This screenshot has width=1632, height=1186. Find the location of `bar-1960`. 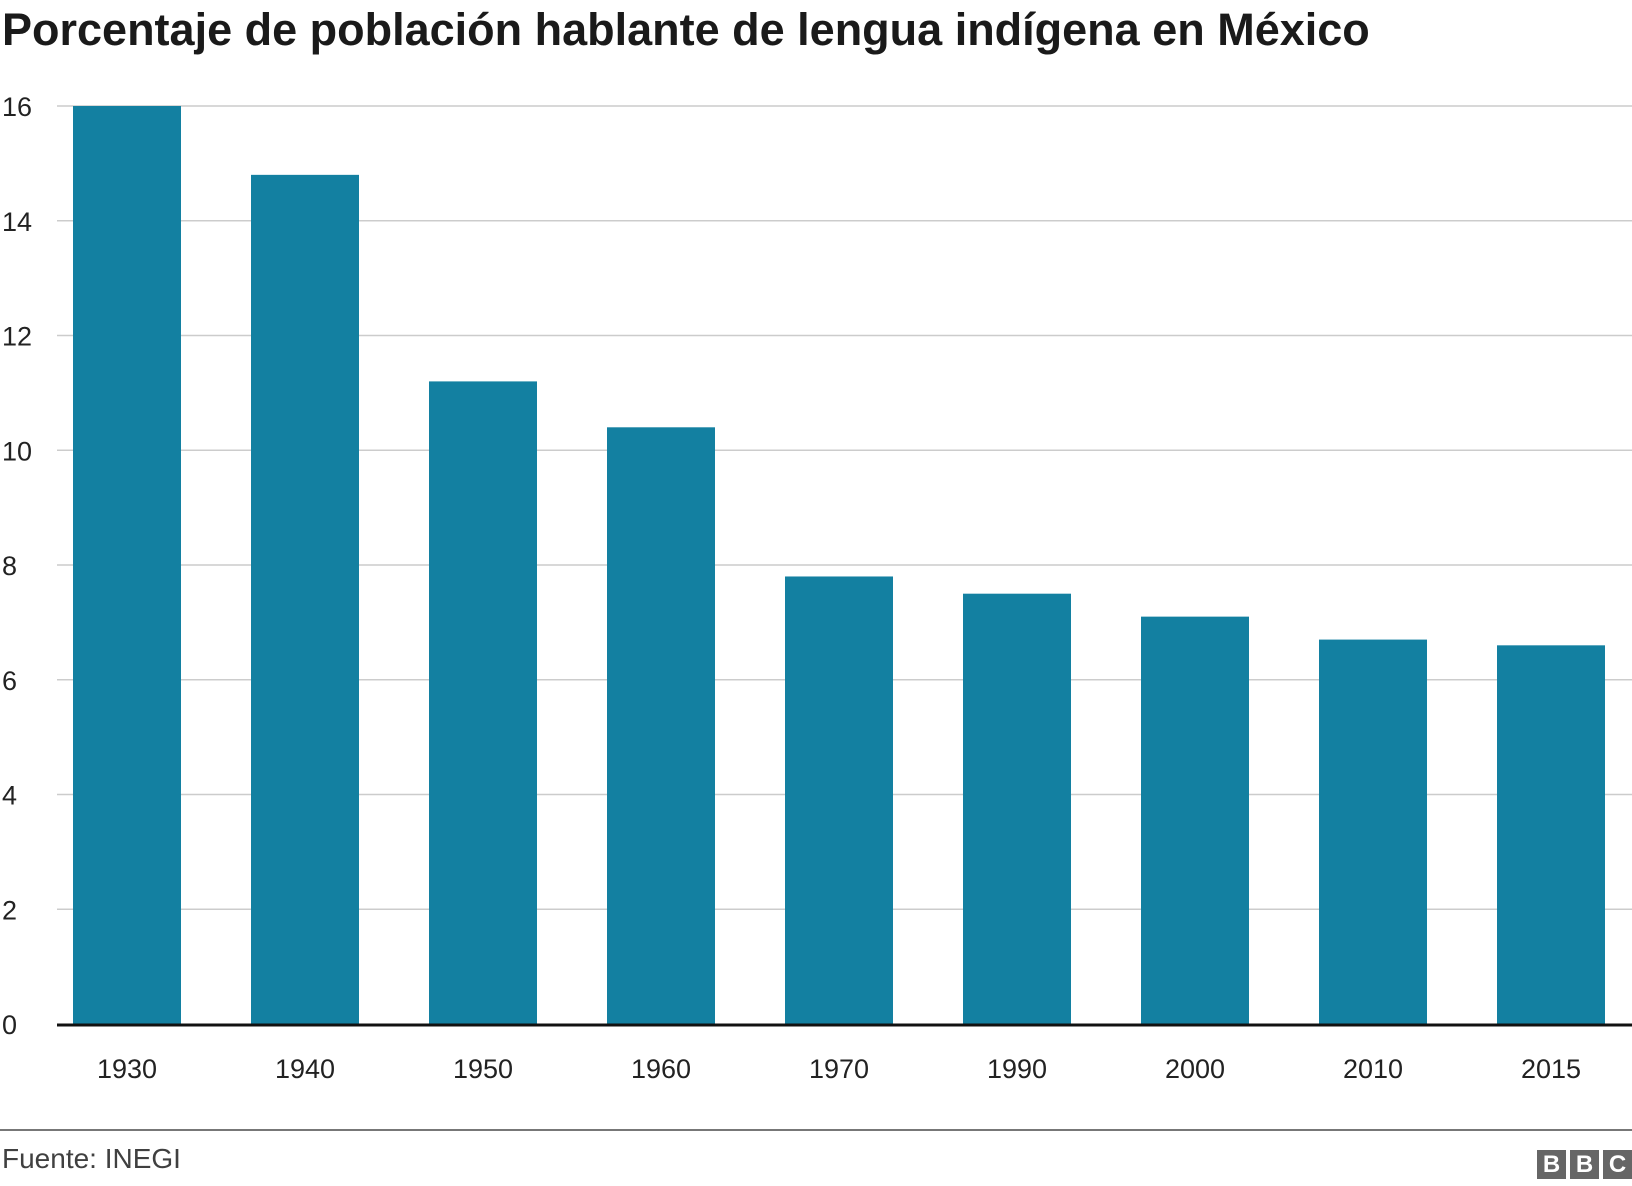

bar-1960 is located at coordinates (661, 725).